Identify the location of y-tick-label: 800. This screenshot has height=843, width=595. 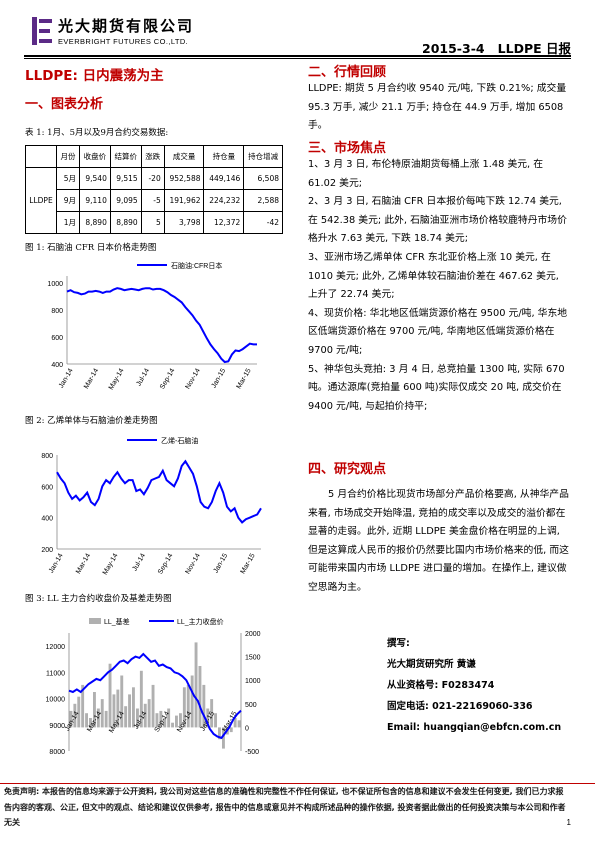
(47, 456).